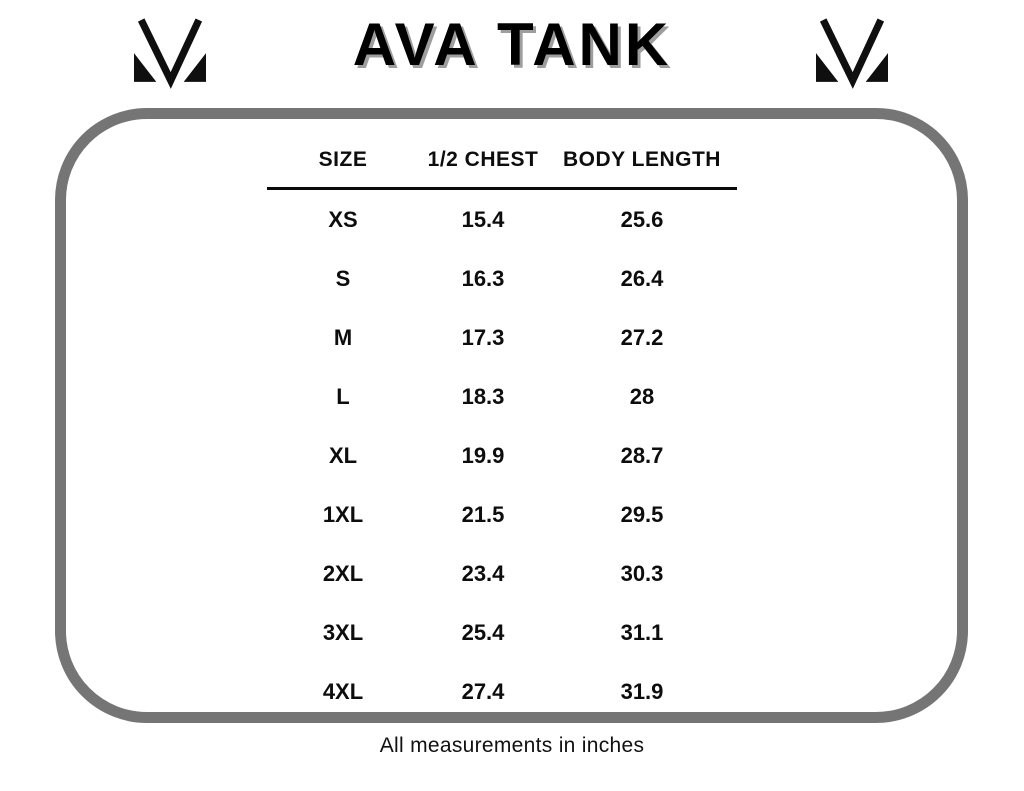 Image resolution: width=1024 pixels, height=791 pixels. What do you see at coordinates (512, 745) in the screenshot?
I see `measurements-footnote: All measurements in inches` at bounding box center [512, 745].